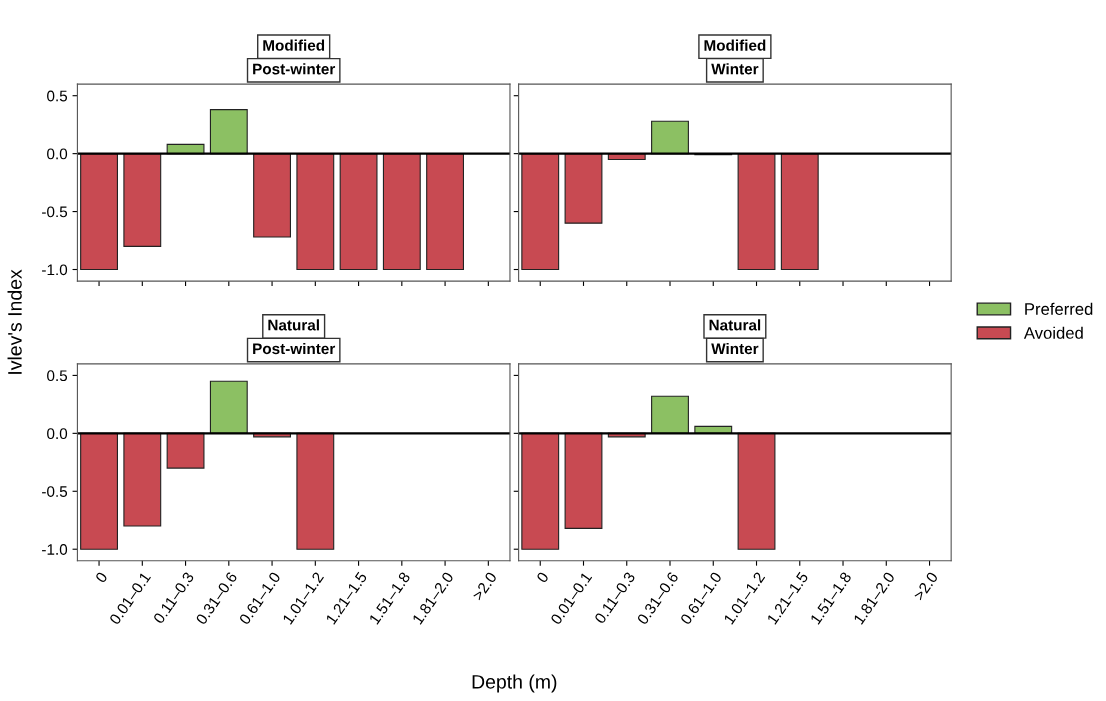 Image resolution: width=1106 pixels, height=701 pixels. I want to click on x-axis-title: Depth (m), so click(514, 683).